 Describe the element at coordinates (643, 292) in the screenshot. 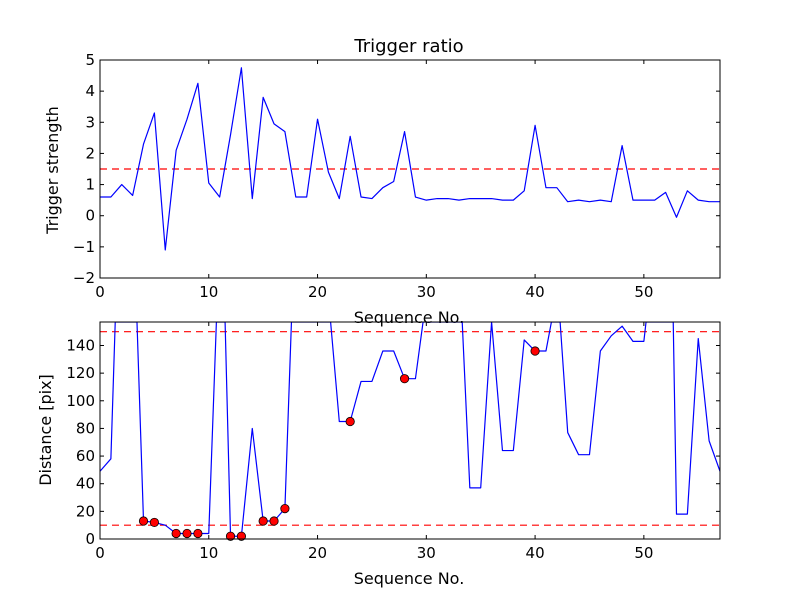

I see `top-x-tick-label: 50` at that location.